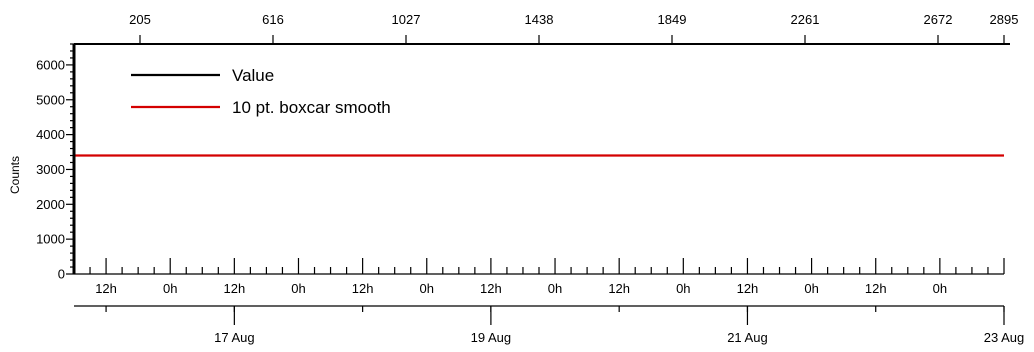  What do you see at coordinates (50, 239) in the screenshot?
I see `y-tick-label: 1000` at bounding box center [50, 239].